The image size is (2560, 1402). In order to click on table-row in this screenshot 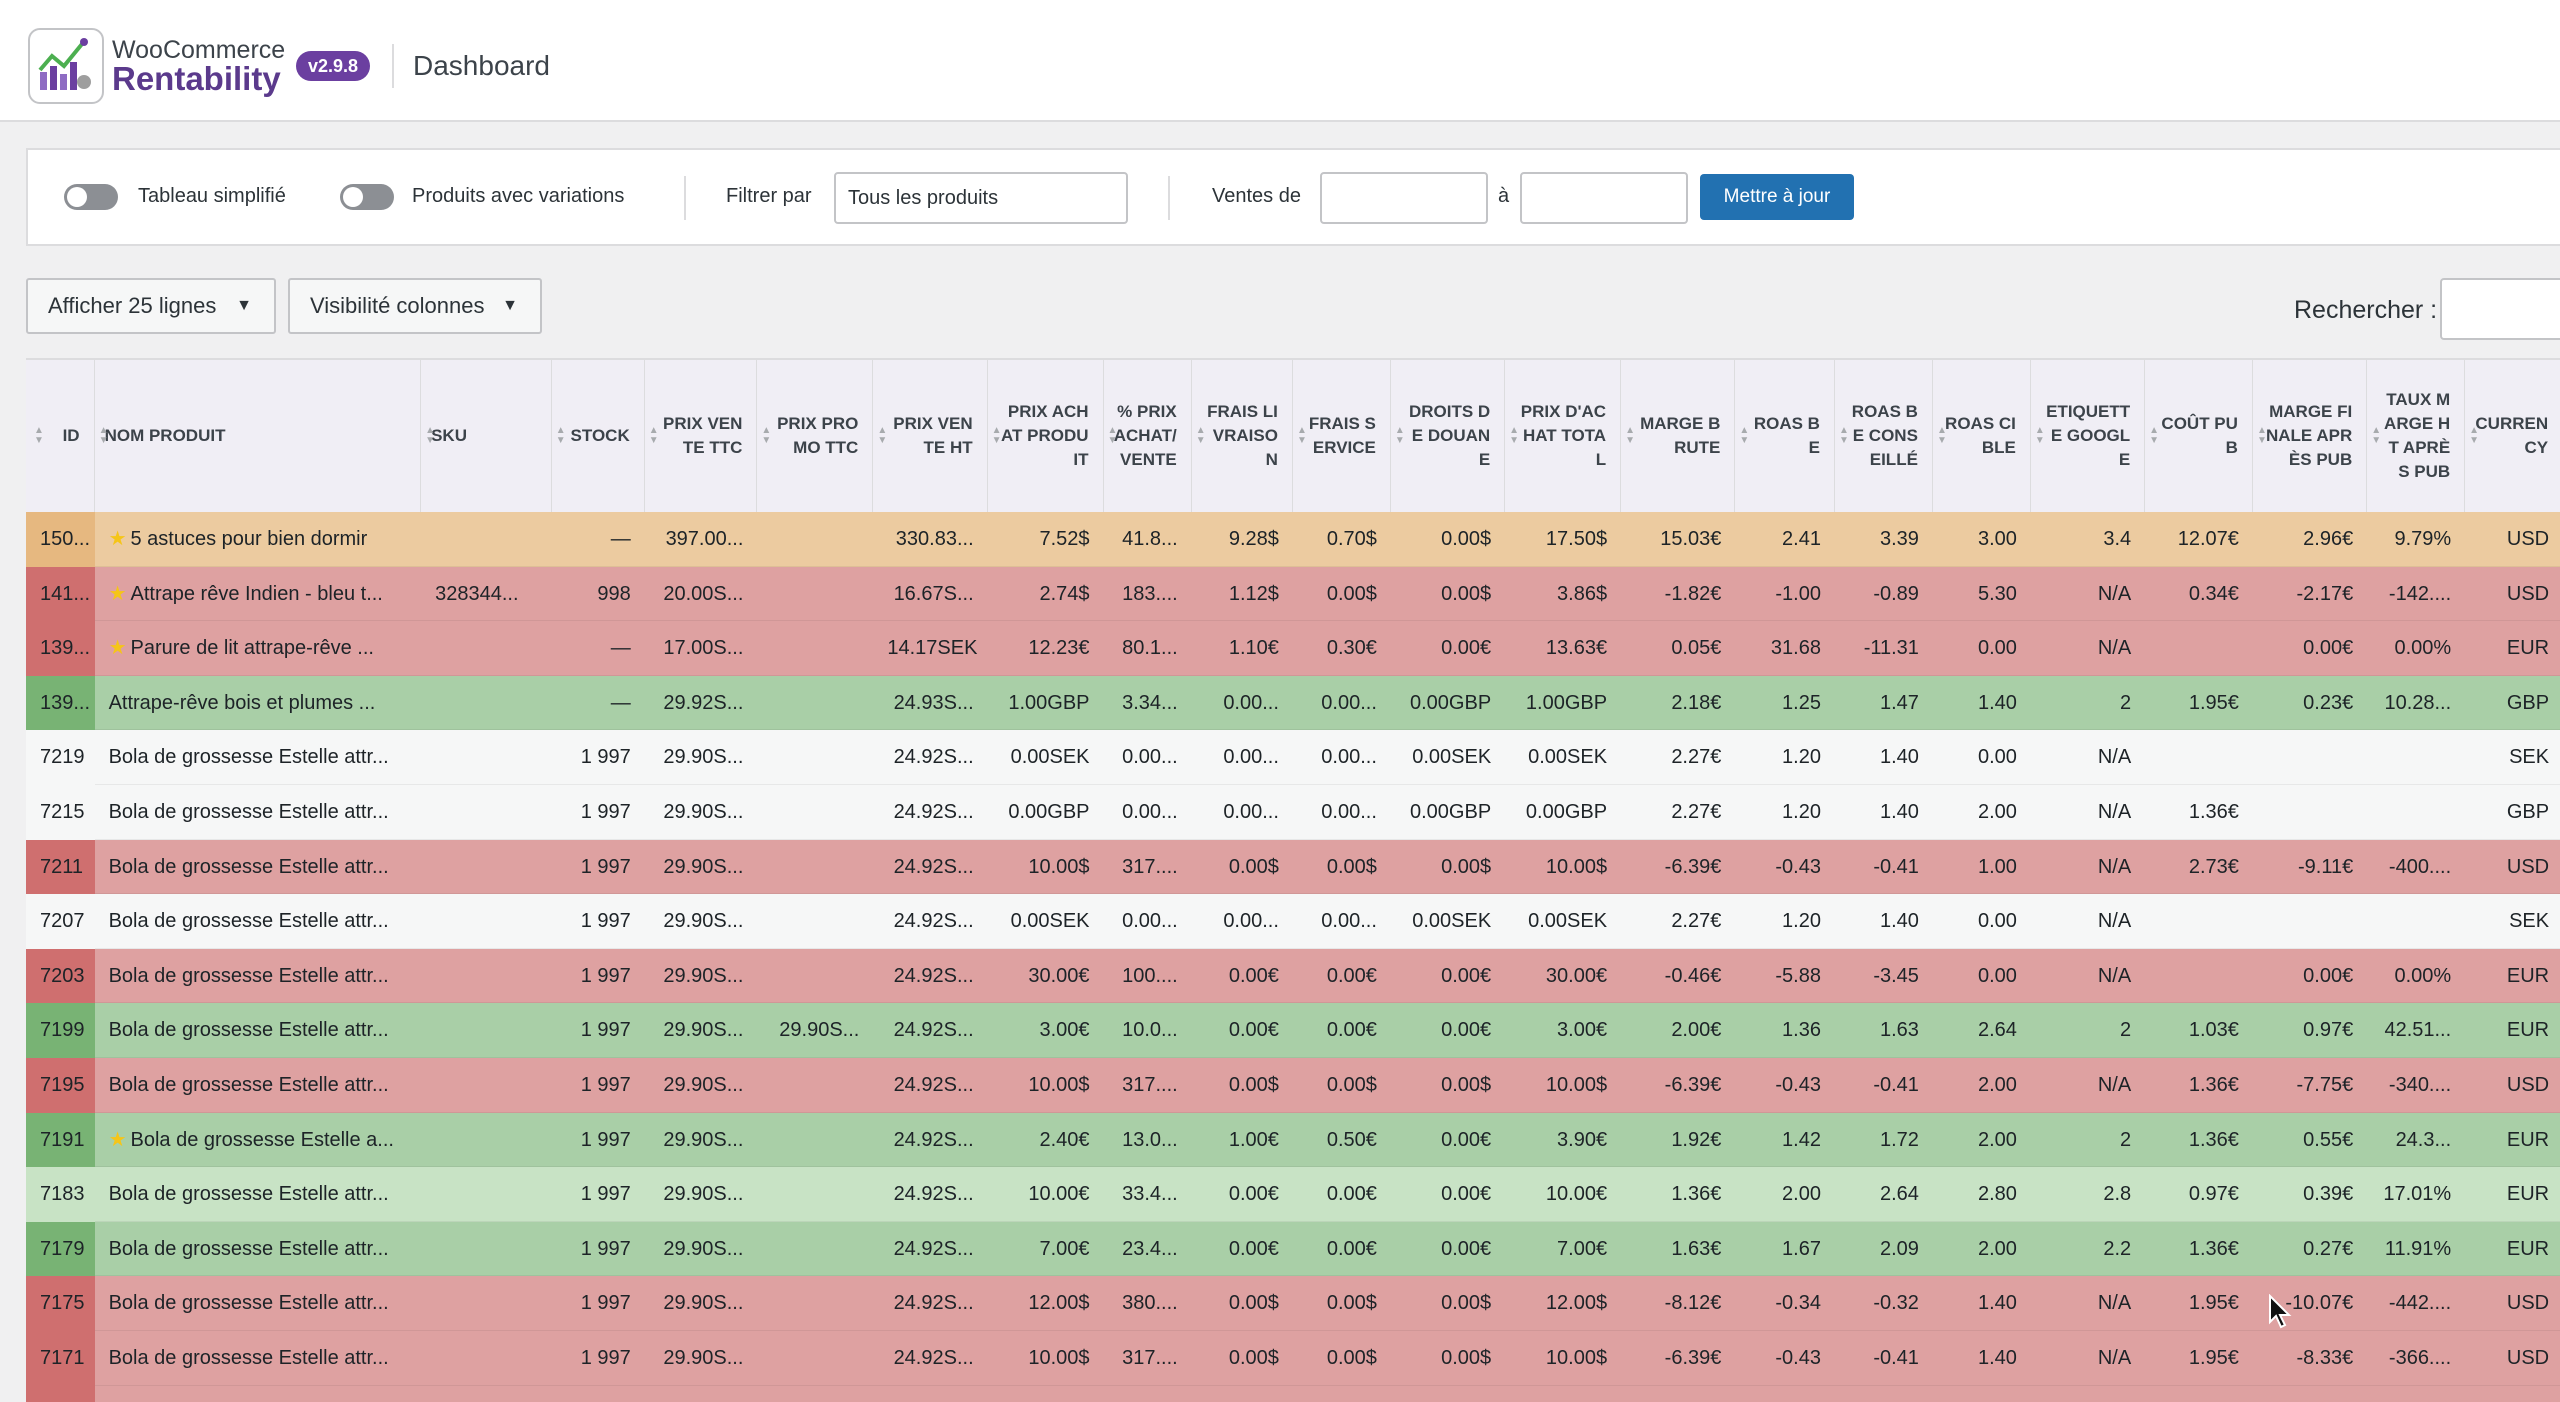, I will do `click(1293, 1393)`.